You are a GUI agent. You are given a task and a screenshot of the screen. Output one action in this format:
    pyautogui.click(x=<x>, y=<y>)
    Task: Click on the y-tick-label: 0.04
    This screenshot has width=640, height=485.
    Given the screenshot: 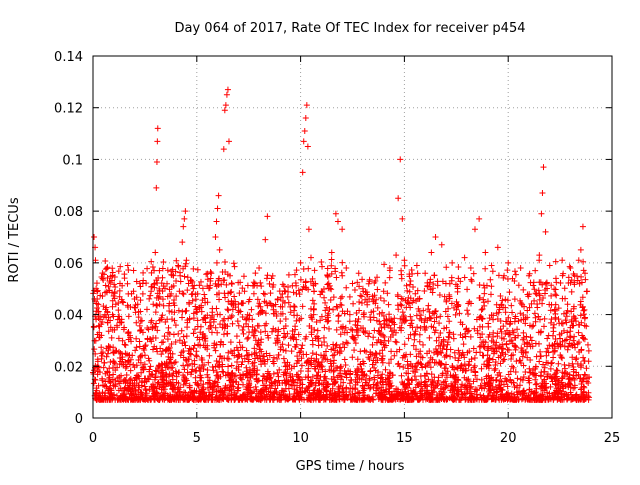 What is the action you would take?
    pyautogui.click(x=68, y=316)
    